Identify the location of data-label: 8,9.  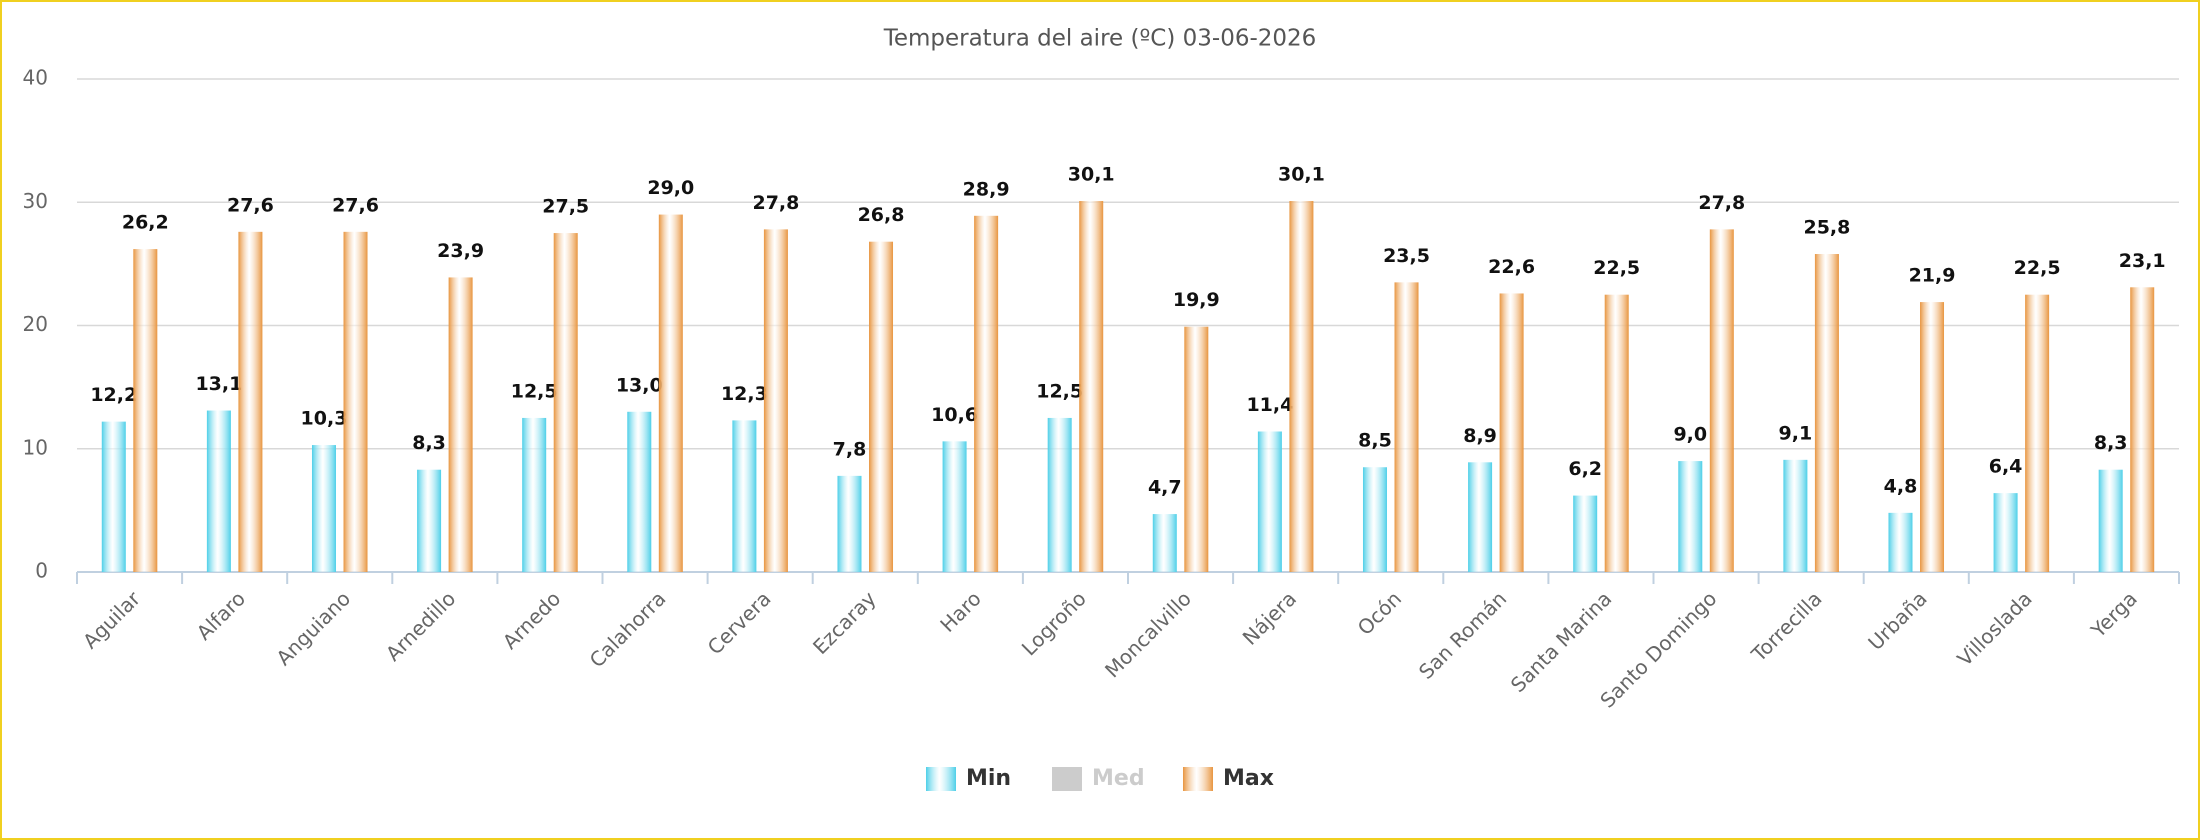
(1480, 436).